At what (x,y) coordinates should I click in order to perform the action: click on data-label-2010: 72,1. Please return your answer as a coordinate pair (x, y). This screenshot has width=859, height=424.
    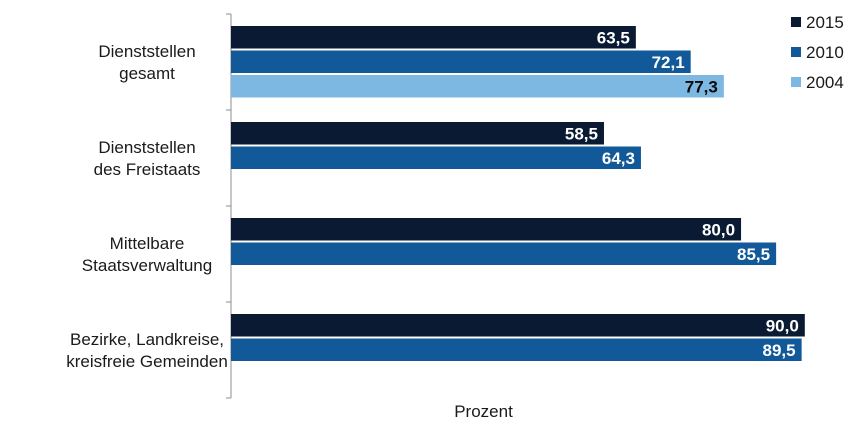
    Looking at the image, I should click on (668, 62).